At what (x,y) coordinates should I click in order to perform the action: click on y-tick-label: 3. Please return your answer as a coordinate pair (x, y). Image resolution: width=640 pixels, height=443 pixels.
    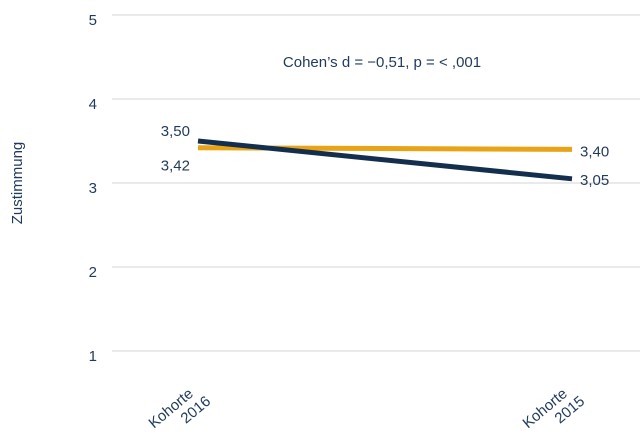
    Looking at the image, I should click on (93, 188).